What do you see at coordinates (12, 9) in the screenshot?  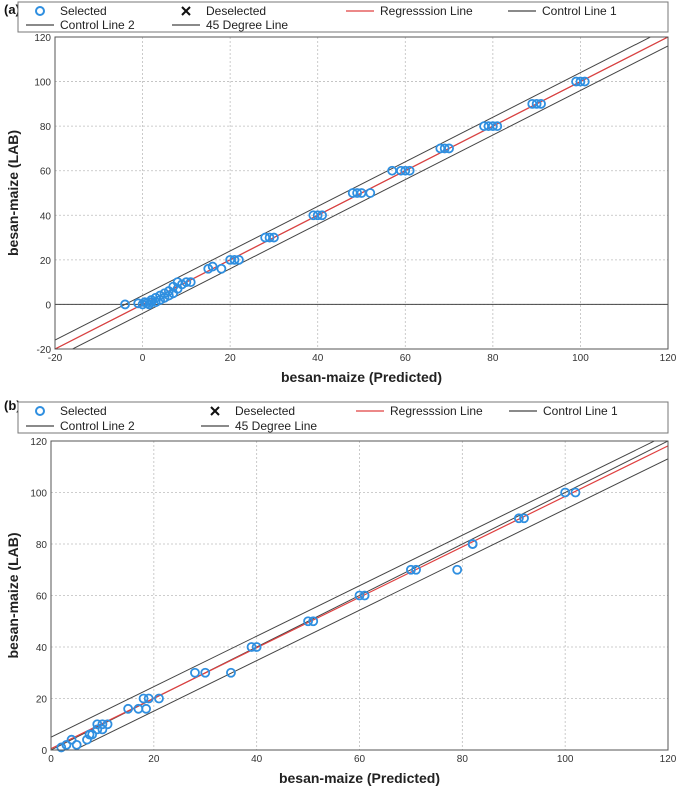 I see `panel-label-a: (a)` at bounding box center [12, 9].